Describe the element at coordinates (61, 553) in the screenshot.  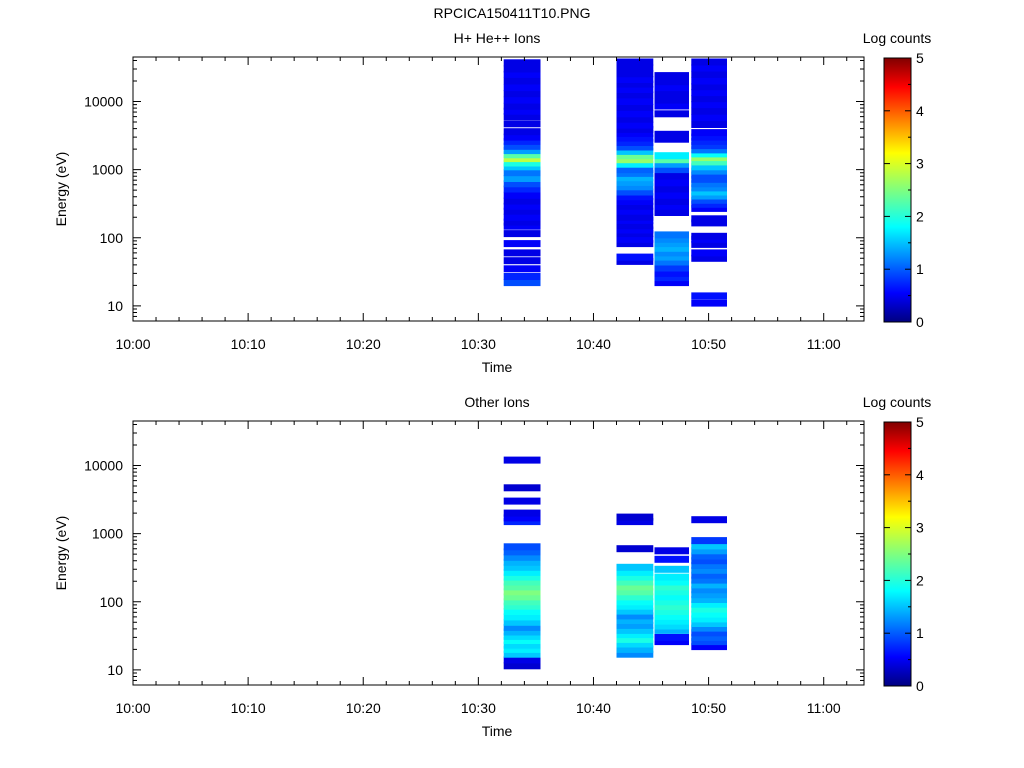
I see `y-axis-label: Energy (eV)` at that location.